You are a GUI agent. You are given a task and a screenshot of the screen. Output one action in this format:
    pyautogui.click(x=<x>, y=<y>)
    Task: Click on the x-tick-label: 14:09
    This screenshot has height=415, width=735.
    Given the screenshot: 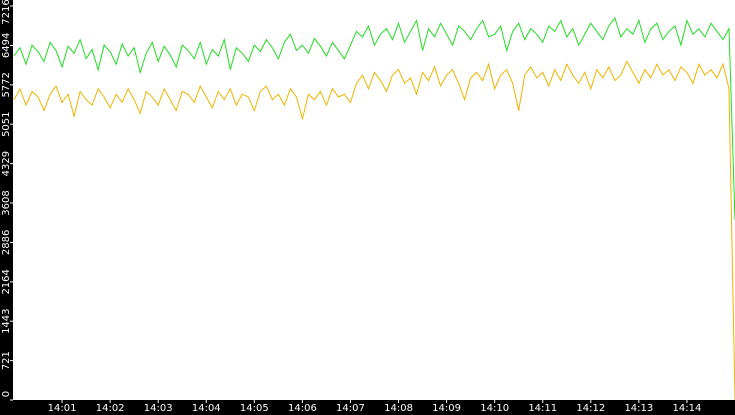 What is the action you would take?
    pyautogui.click(x=446, y=408)
    